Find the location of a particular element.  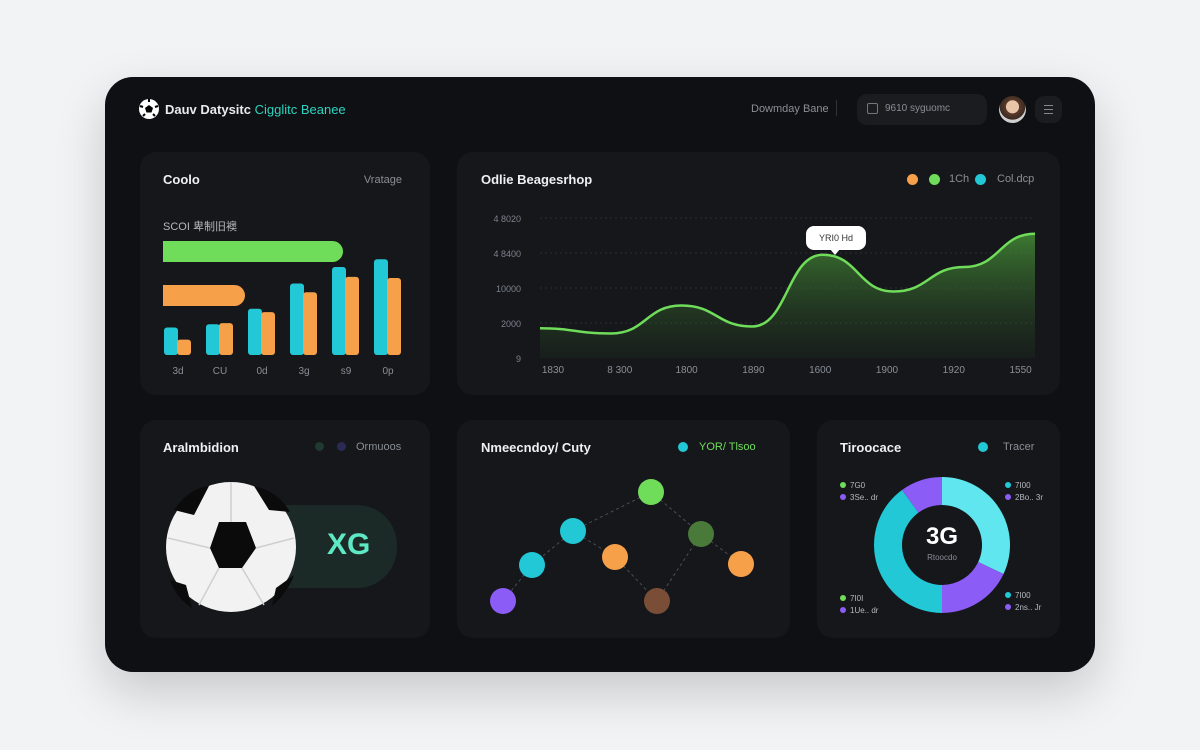

x-tick-label: 3g is located at coordinates (303, 371).